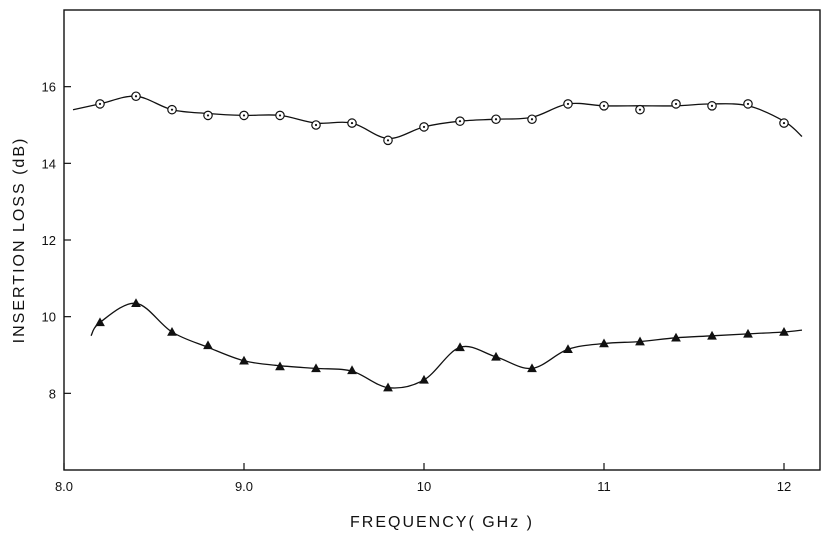 The height and width of the screenshot is (536, 838). What do you see at coordinates (49, 87) in the screenshot?
I see `y-tick-label: 16` at bounding box center [49, 87].